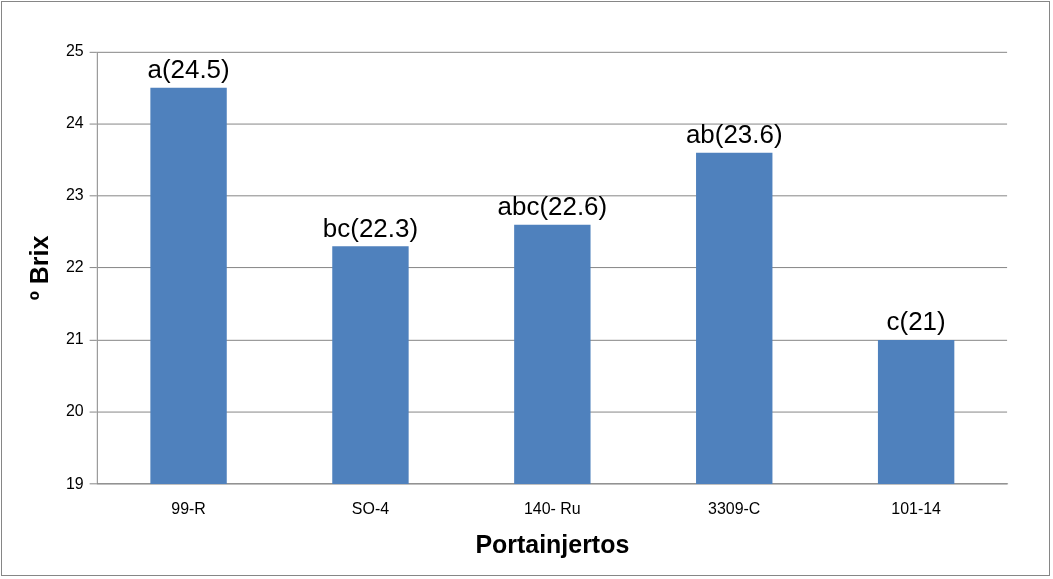 The height and width of the screenshot is (579, 1053). I want to click on x-tick-label: 101-14, so click(916, 509).